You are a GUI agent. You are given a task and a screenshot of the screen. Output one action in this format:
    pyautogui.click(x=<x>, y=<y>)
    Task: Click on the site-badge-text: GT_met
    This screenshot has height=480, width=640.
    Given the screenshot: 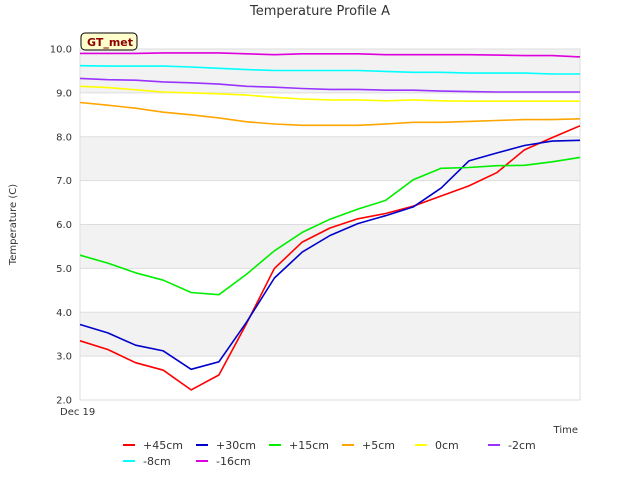 What is the action you would take?
    pyautogui.click(x=110, y=42)
    